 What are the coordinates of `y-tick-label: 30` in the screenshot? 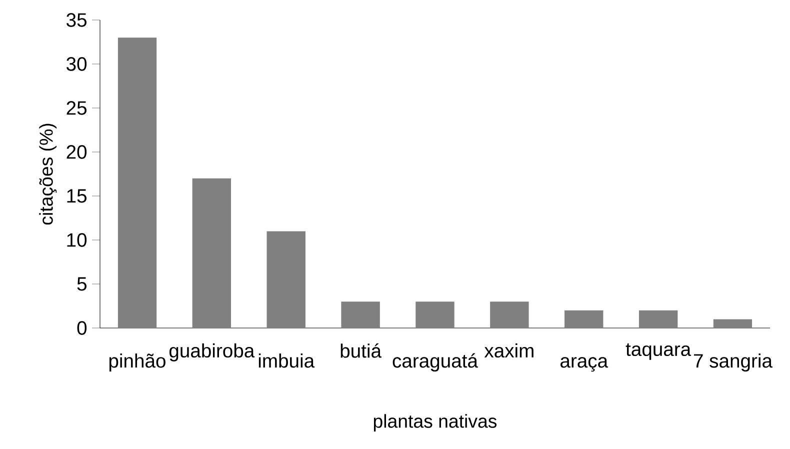 It's located at (76, 64).